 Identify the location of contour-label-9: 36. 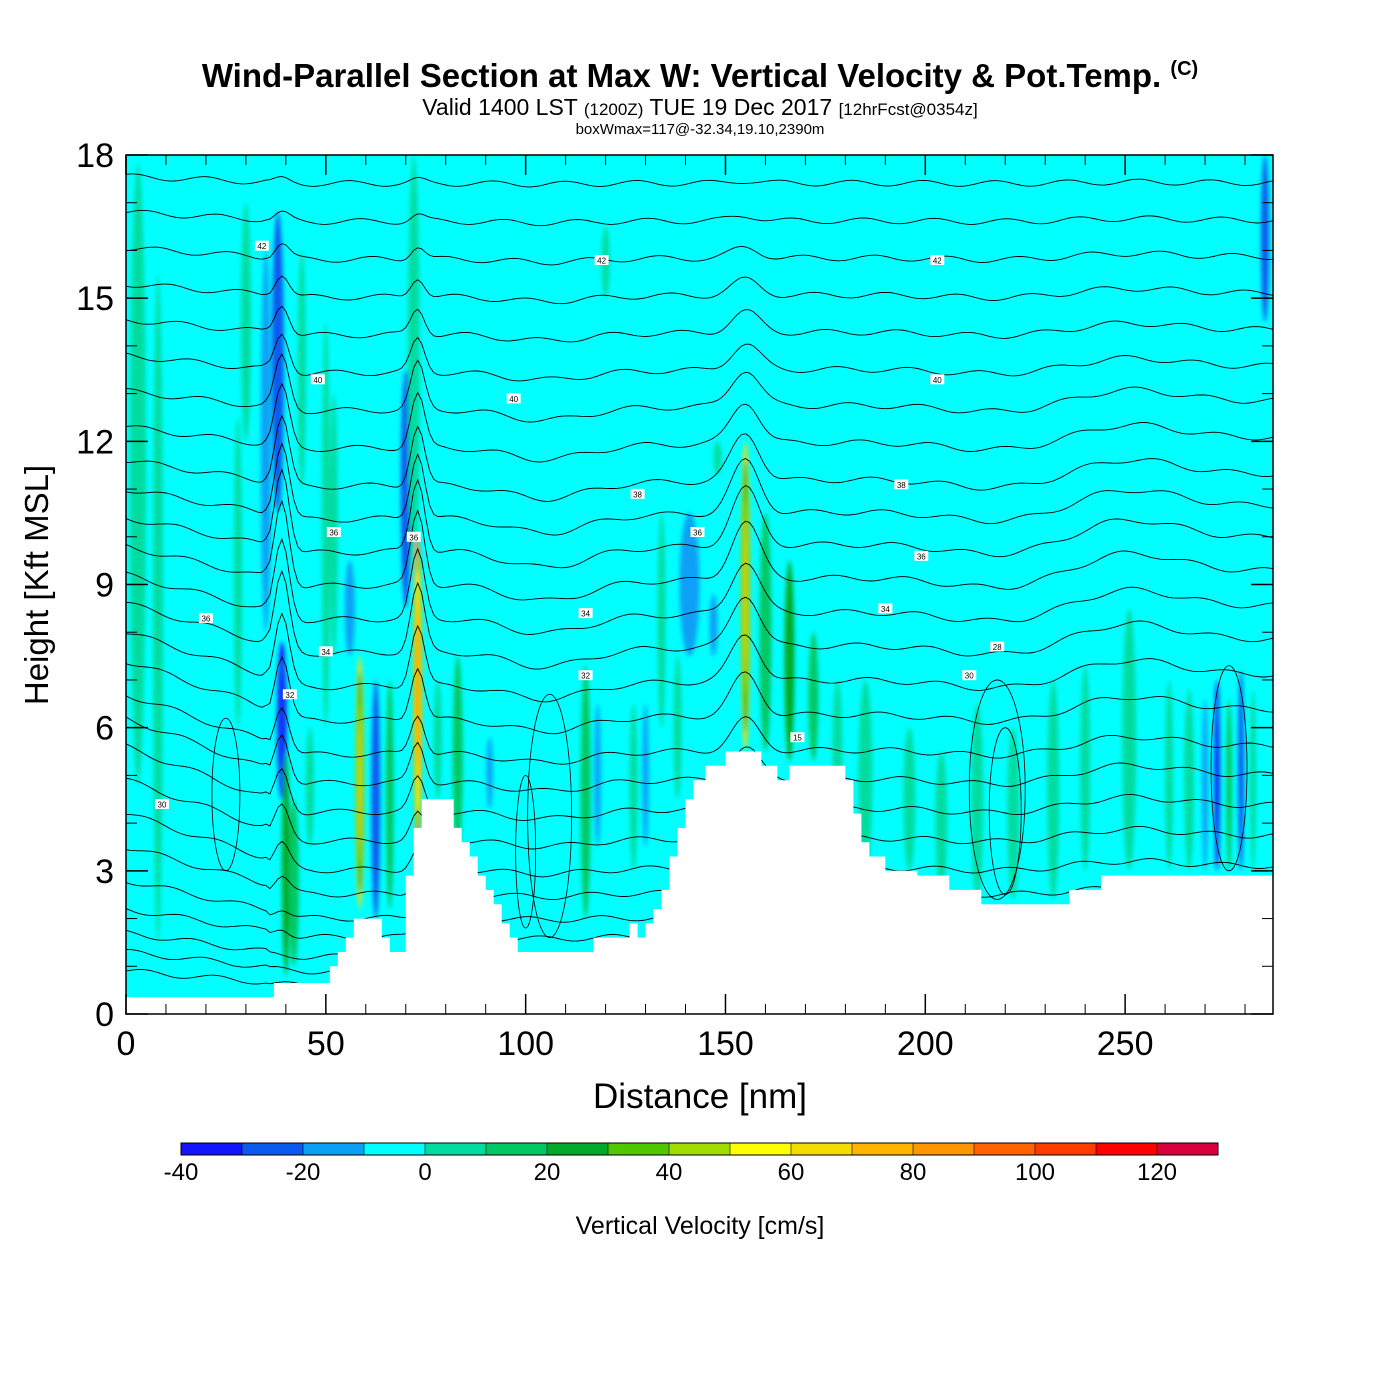
(413, 537).